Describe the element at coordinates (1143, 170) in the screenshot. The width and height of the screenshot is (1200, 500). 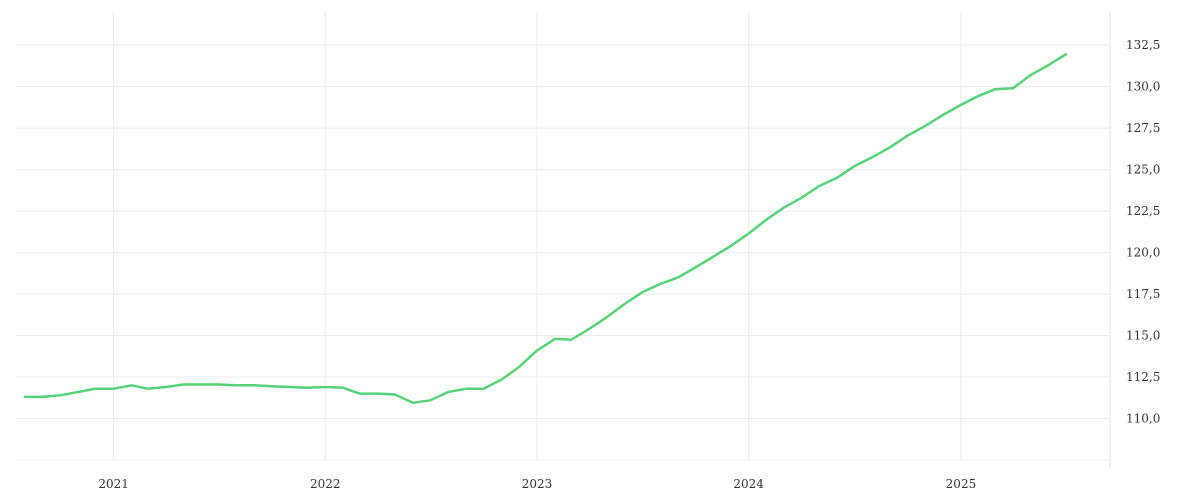
I see `y-tick-label: 125,0` at that location.